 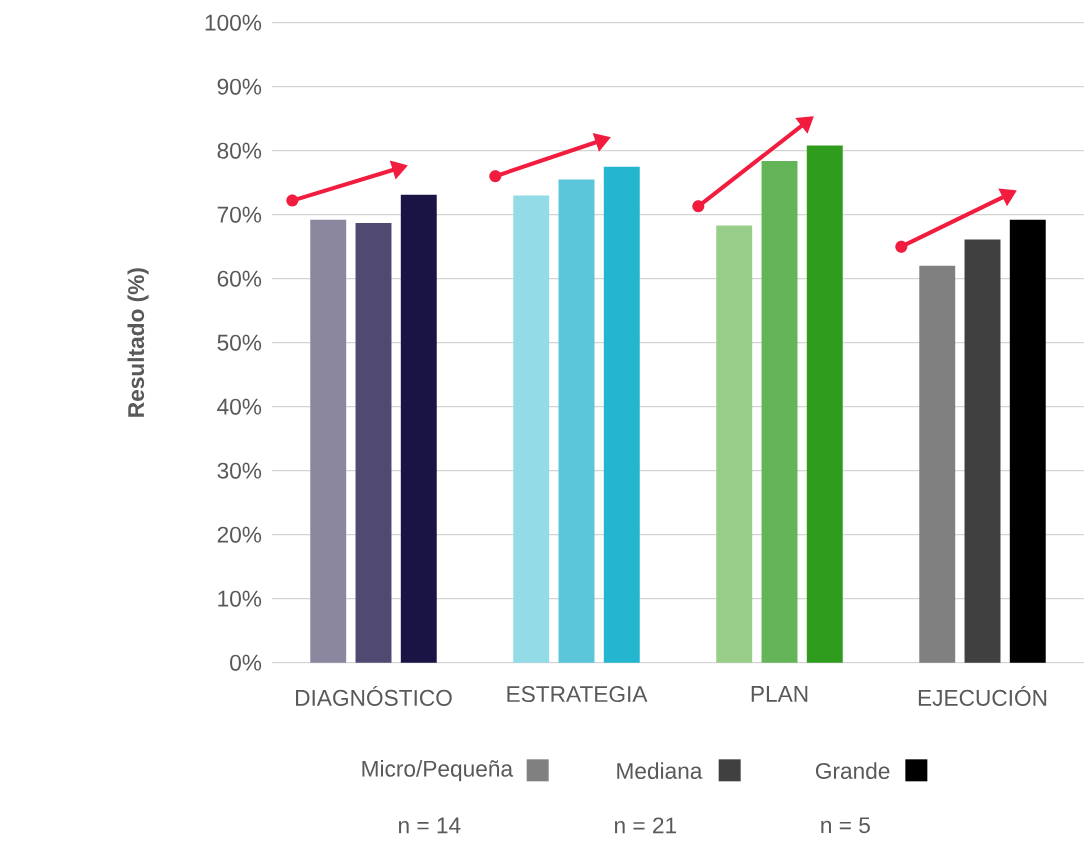 What do you see at coordinates (779, 693) in the screenshot?
I see `x-tick-label: PLAN` at bounding box center [779, 693].